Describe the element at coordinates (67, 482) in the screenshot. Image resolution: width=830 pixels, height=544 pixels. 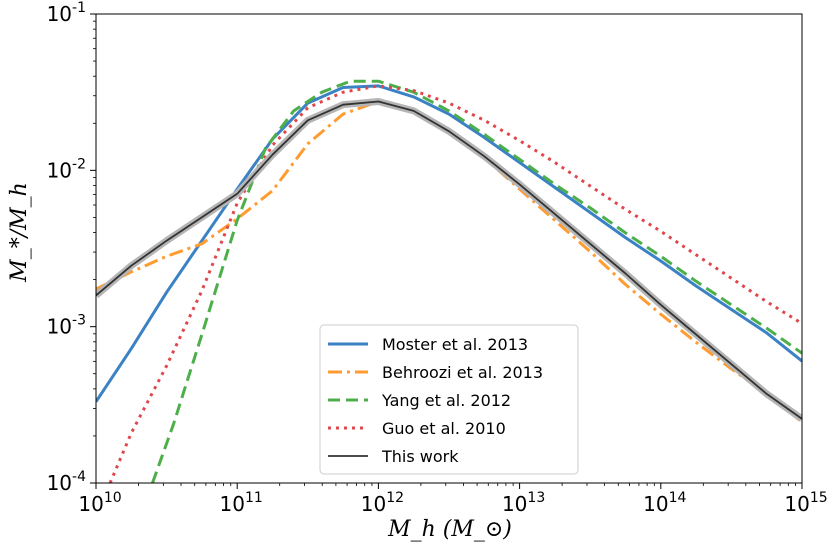
I see `y-tick-label: 10⁻⁴` at that location.